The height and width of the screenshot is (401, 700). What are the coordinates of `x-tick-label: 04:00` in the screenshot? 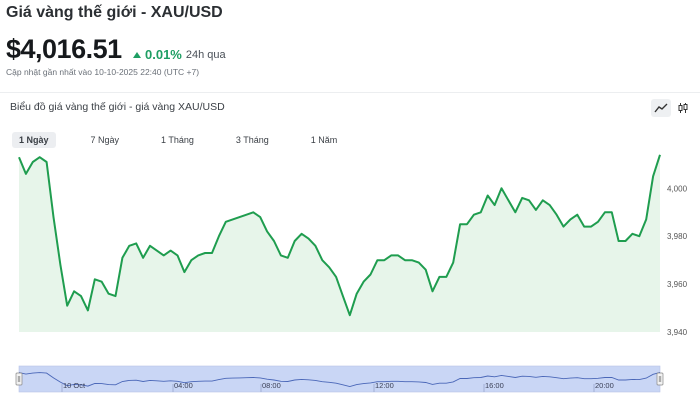 It's located at (183, 385).